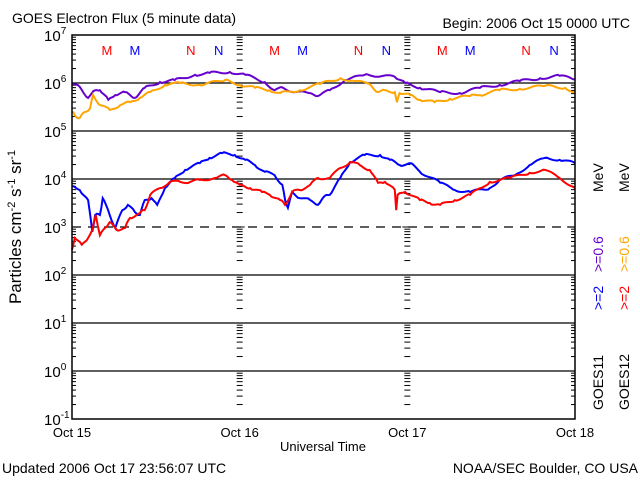 The image size is (640, 480). What do you see at coordinates (598, 177) in the screenshot?
I see `legend-goes11-unit: MeV` at bounding box center [598, 177].